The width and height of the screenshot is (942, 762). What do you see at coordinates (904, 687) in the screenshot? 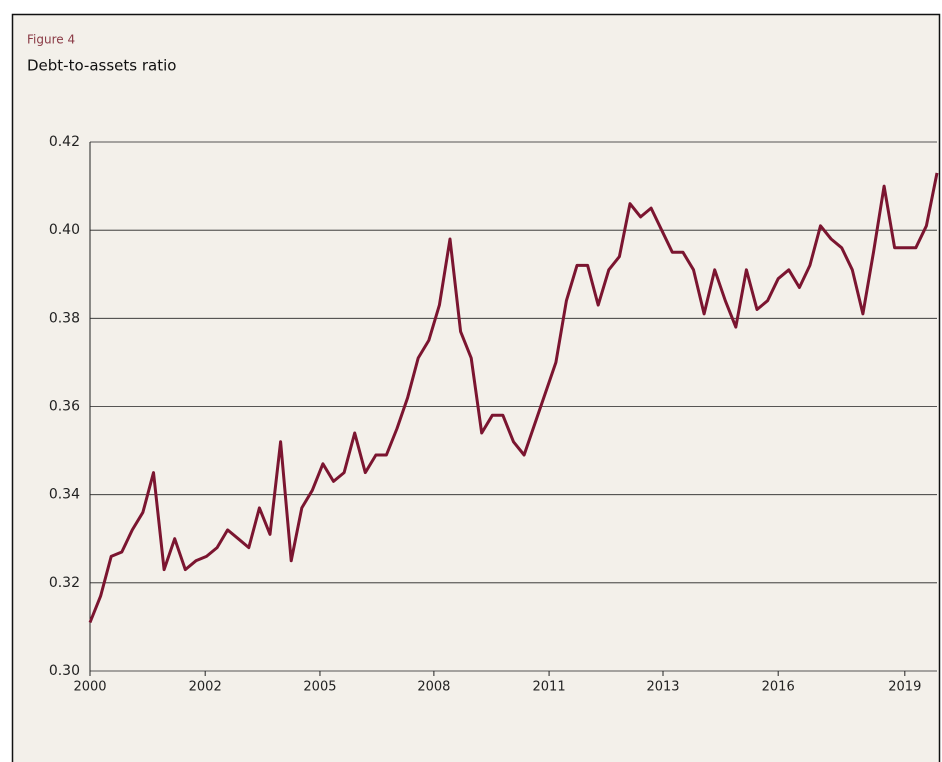
I see `x-tick-label: 2019` at bounding box center [904, 687].